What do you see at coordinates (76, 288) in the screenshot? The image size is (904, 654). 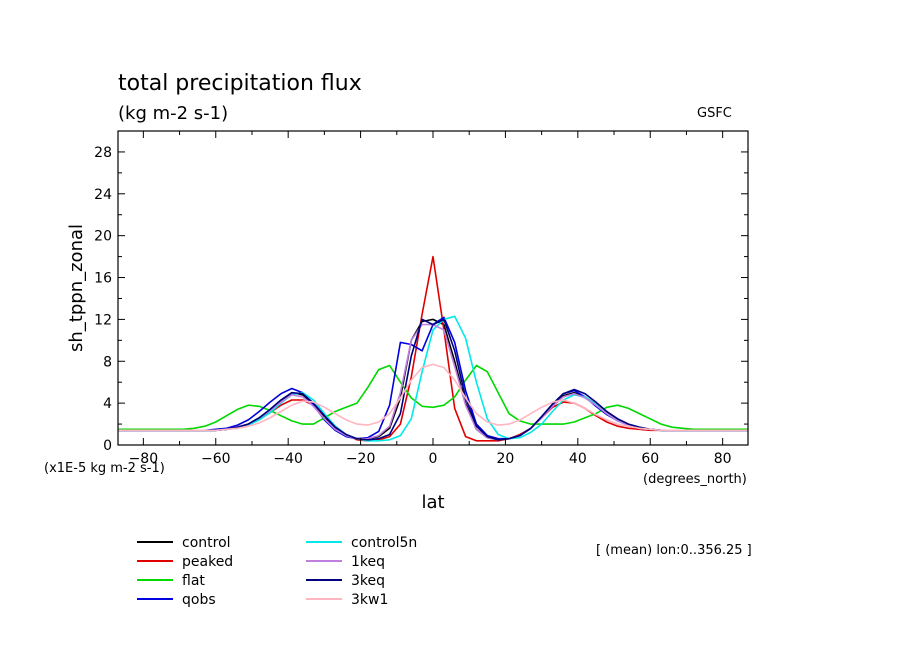 I see `y-axis-label: sh_tppn_zonal` at bounding box center [76, 288].